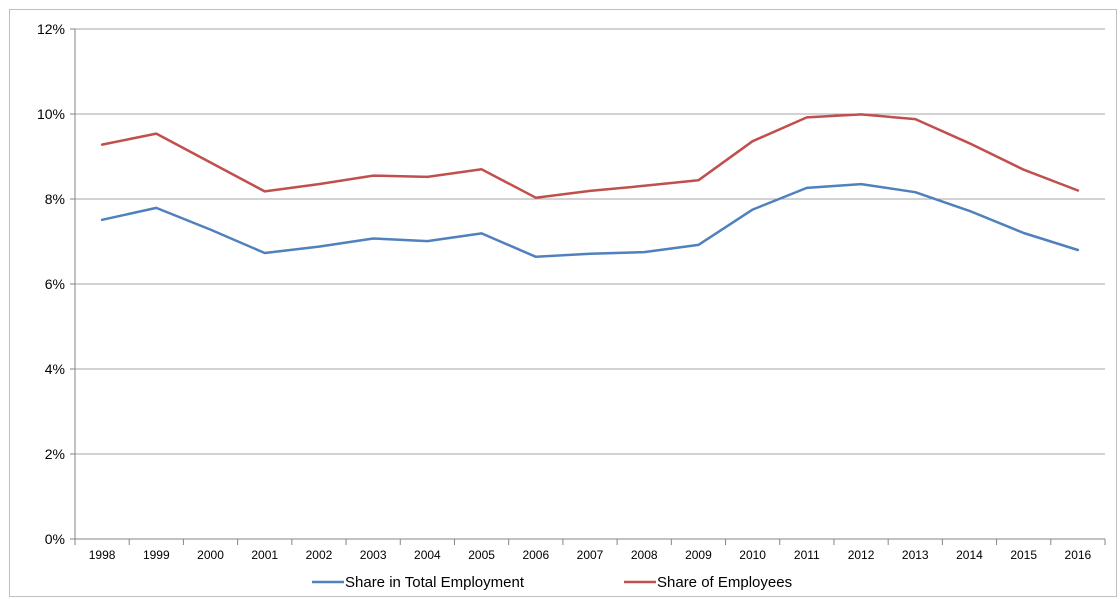 This screenshot has height=599, width=1120. What do you see at coordinates (590, 555) in the screenshot?
I see `x-tick-label: 2007` at bounding box center [590, 555].